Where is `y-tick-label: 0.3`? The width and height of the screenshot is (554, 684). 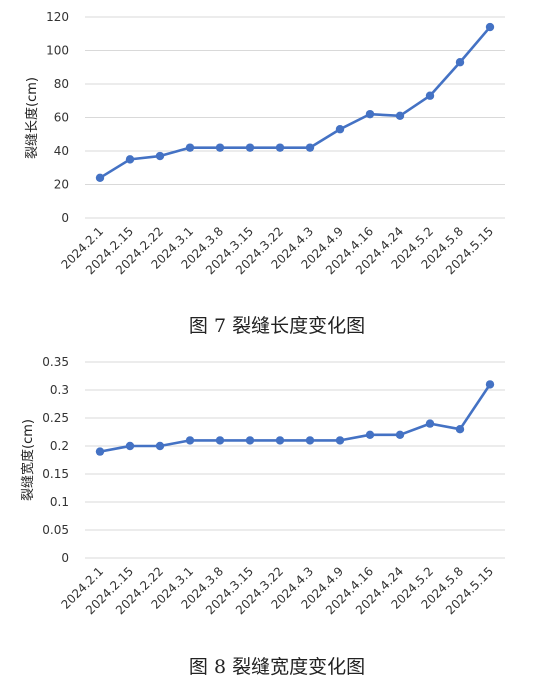 y-tick-label: 0.3 is located at coordinates (59, 390).